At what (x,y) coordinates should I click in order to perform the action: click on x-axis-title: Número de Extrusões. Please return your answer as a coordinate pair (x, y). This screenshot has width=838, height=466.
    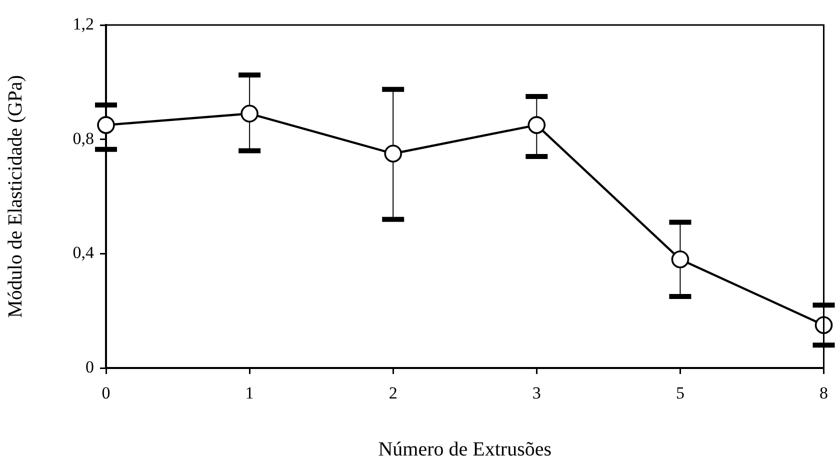
    Looking at the image, I should click on (465, 449).